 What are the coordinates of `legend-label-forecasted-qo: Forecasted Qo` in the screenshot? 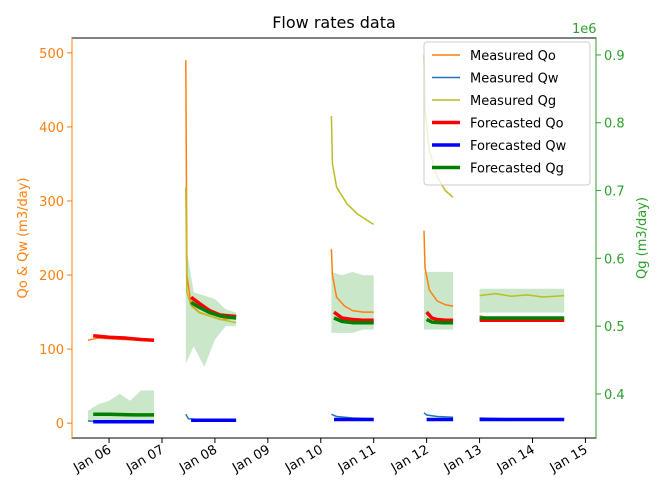 It's located at (517, 124).